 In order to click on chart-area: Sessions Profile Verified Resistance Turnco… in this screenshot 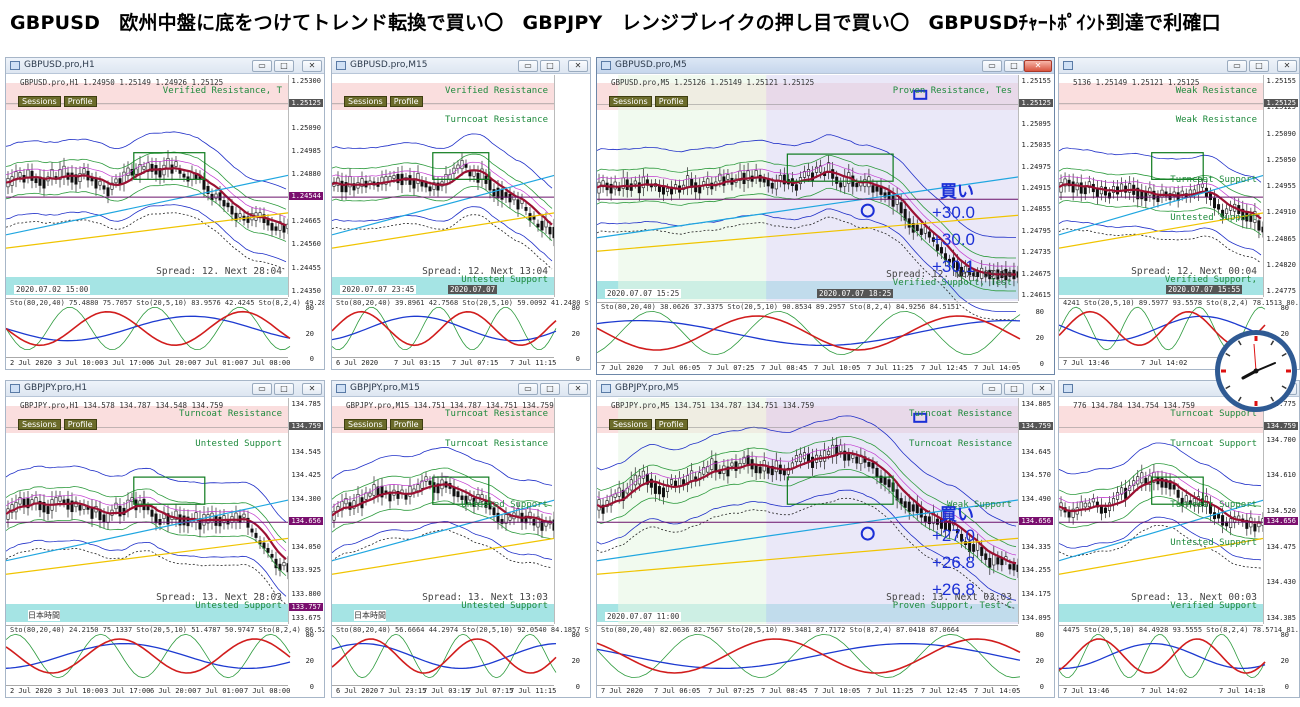, I will do `click(461, 222)`.